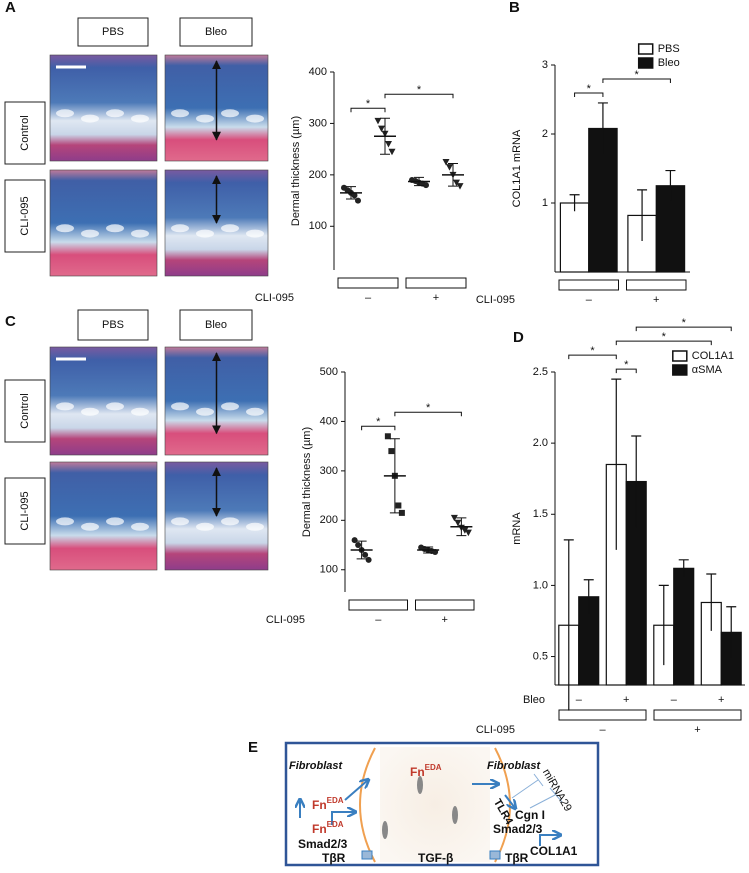  Describe the element at coordinates (514, 8) in the screenshot. I see `panel-label: B` at that location.